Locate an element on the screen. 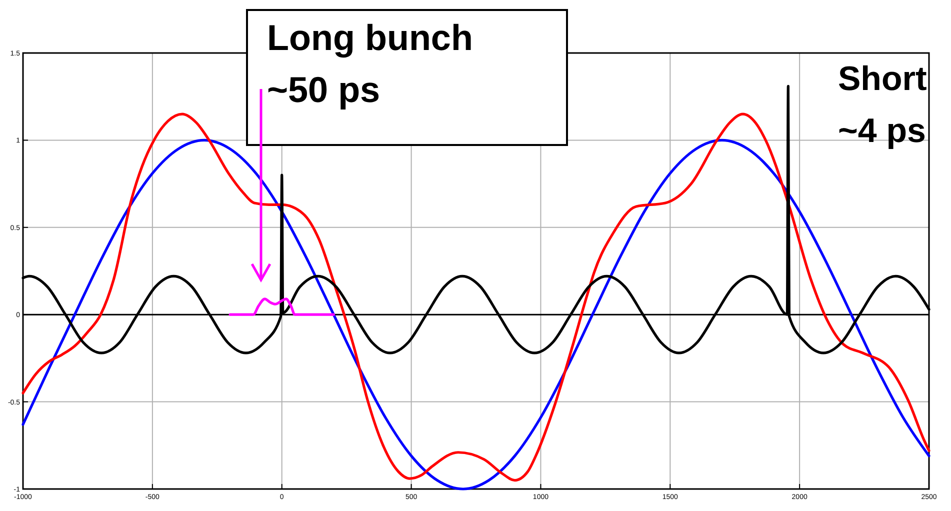  annotation: Short ~4 ps is located at coordinates (882, 105).